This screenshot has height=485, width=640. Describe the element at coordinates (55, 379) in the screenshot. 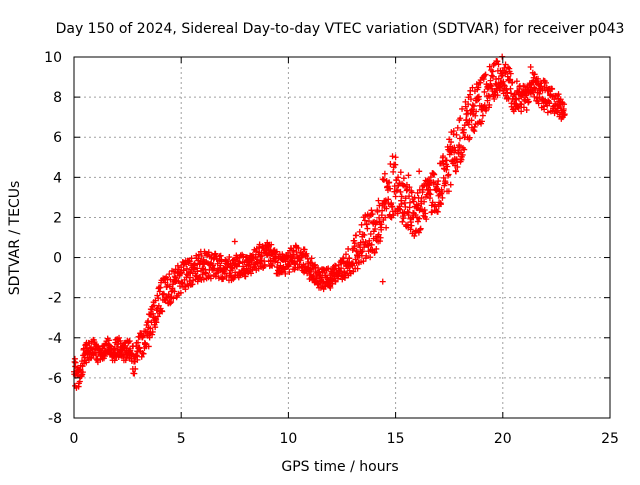

I see `y-tick-label: -6` at that location.